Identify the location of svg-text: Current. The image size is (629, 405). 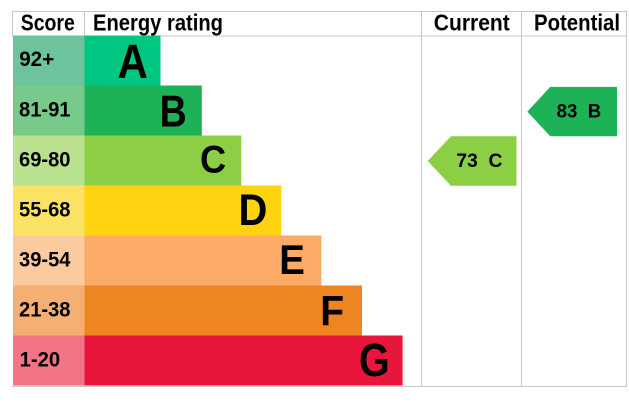
(472, 23).